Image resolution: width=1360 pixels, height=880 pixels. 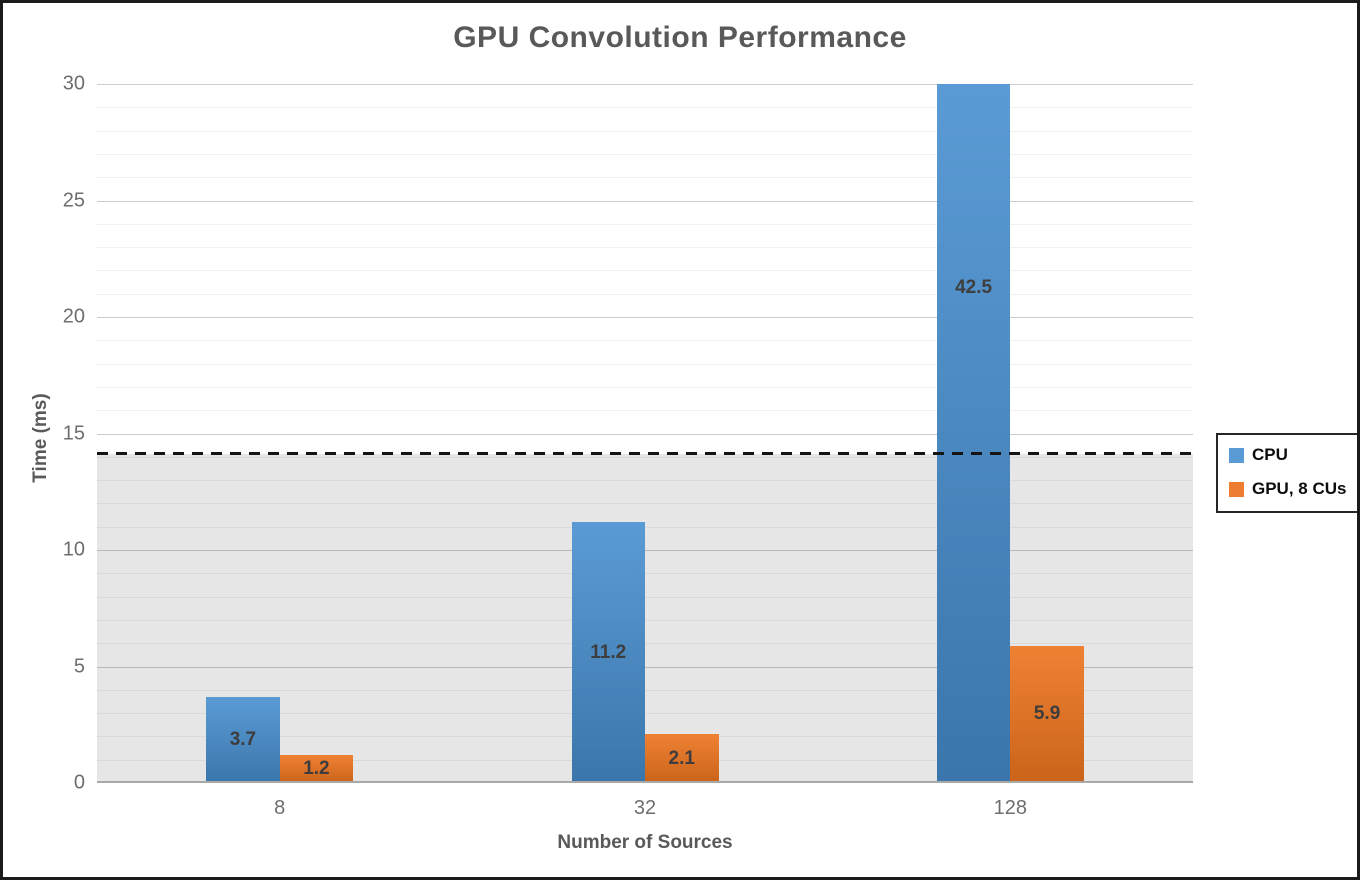 What do you see at coordinates (73, 433) in the screenshot?
I see `y-tick-label: 15` at bounding box center [73, 433].